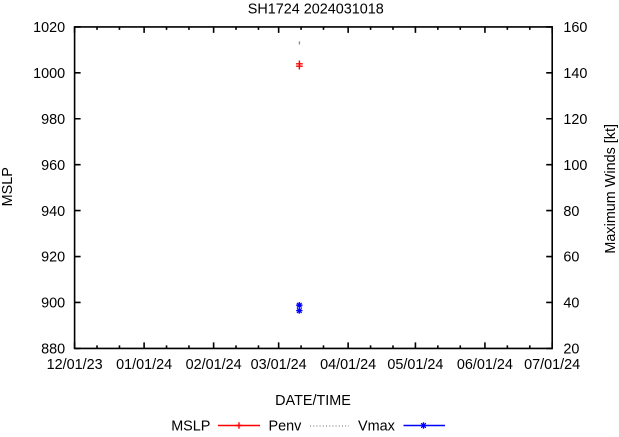 The image size is (619, 437). What do you see at coordinates (575, 74) in the screenshot?
I see `svg-text: 140` at bounding box center [575, 74].